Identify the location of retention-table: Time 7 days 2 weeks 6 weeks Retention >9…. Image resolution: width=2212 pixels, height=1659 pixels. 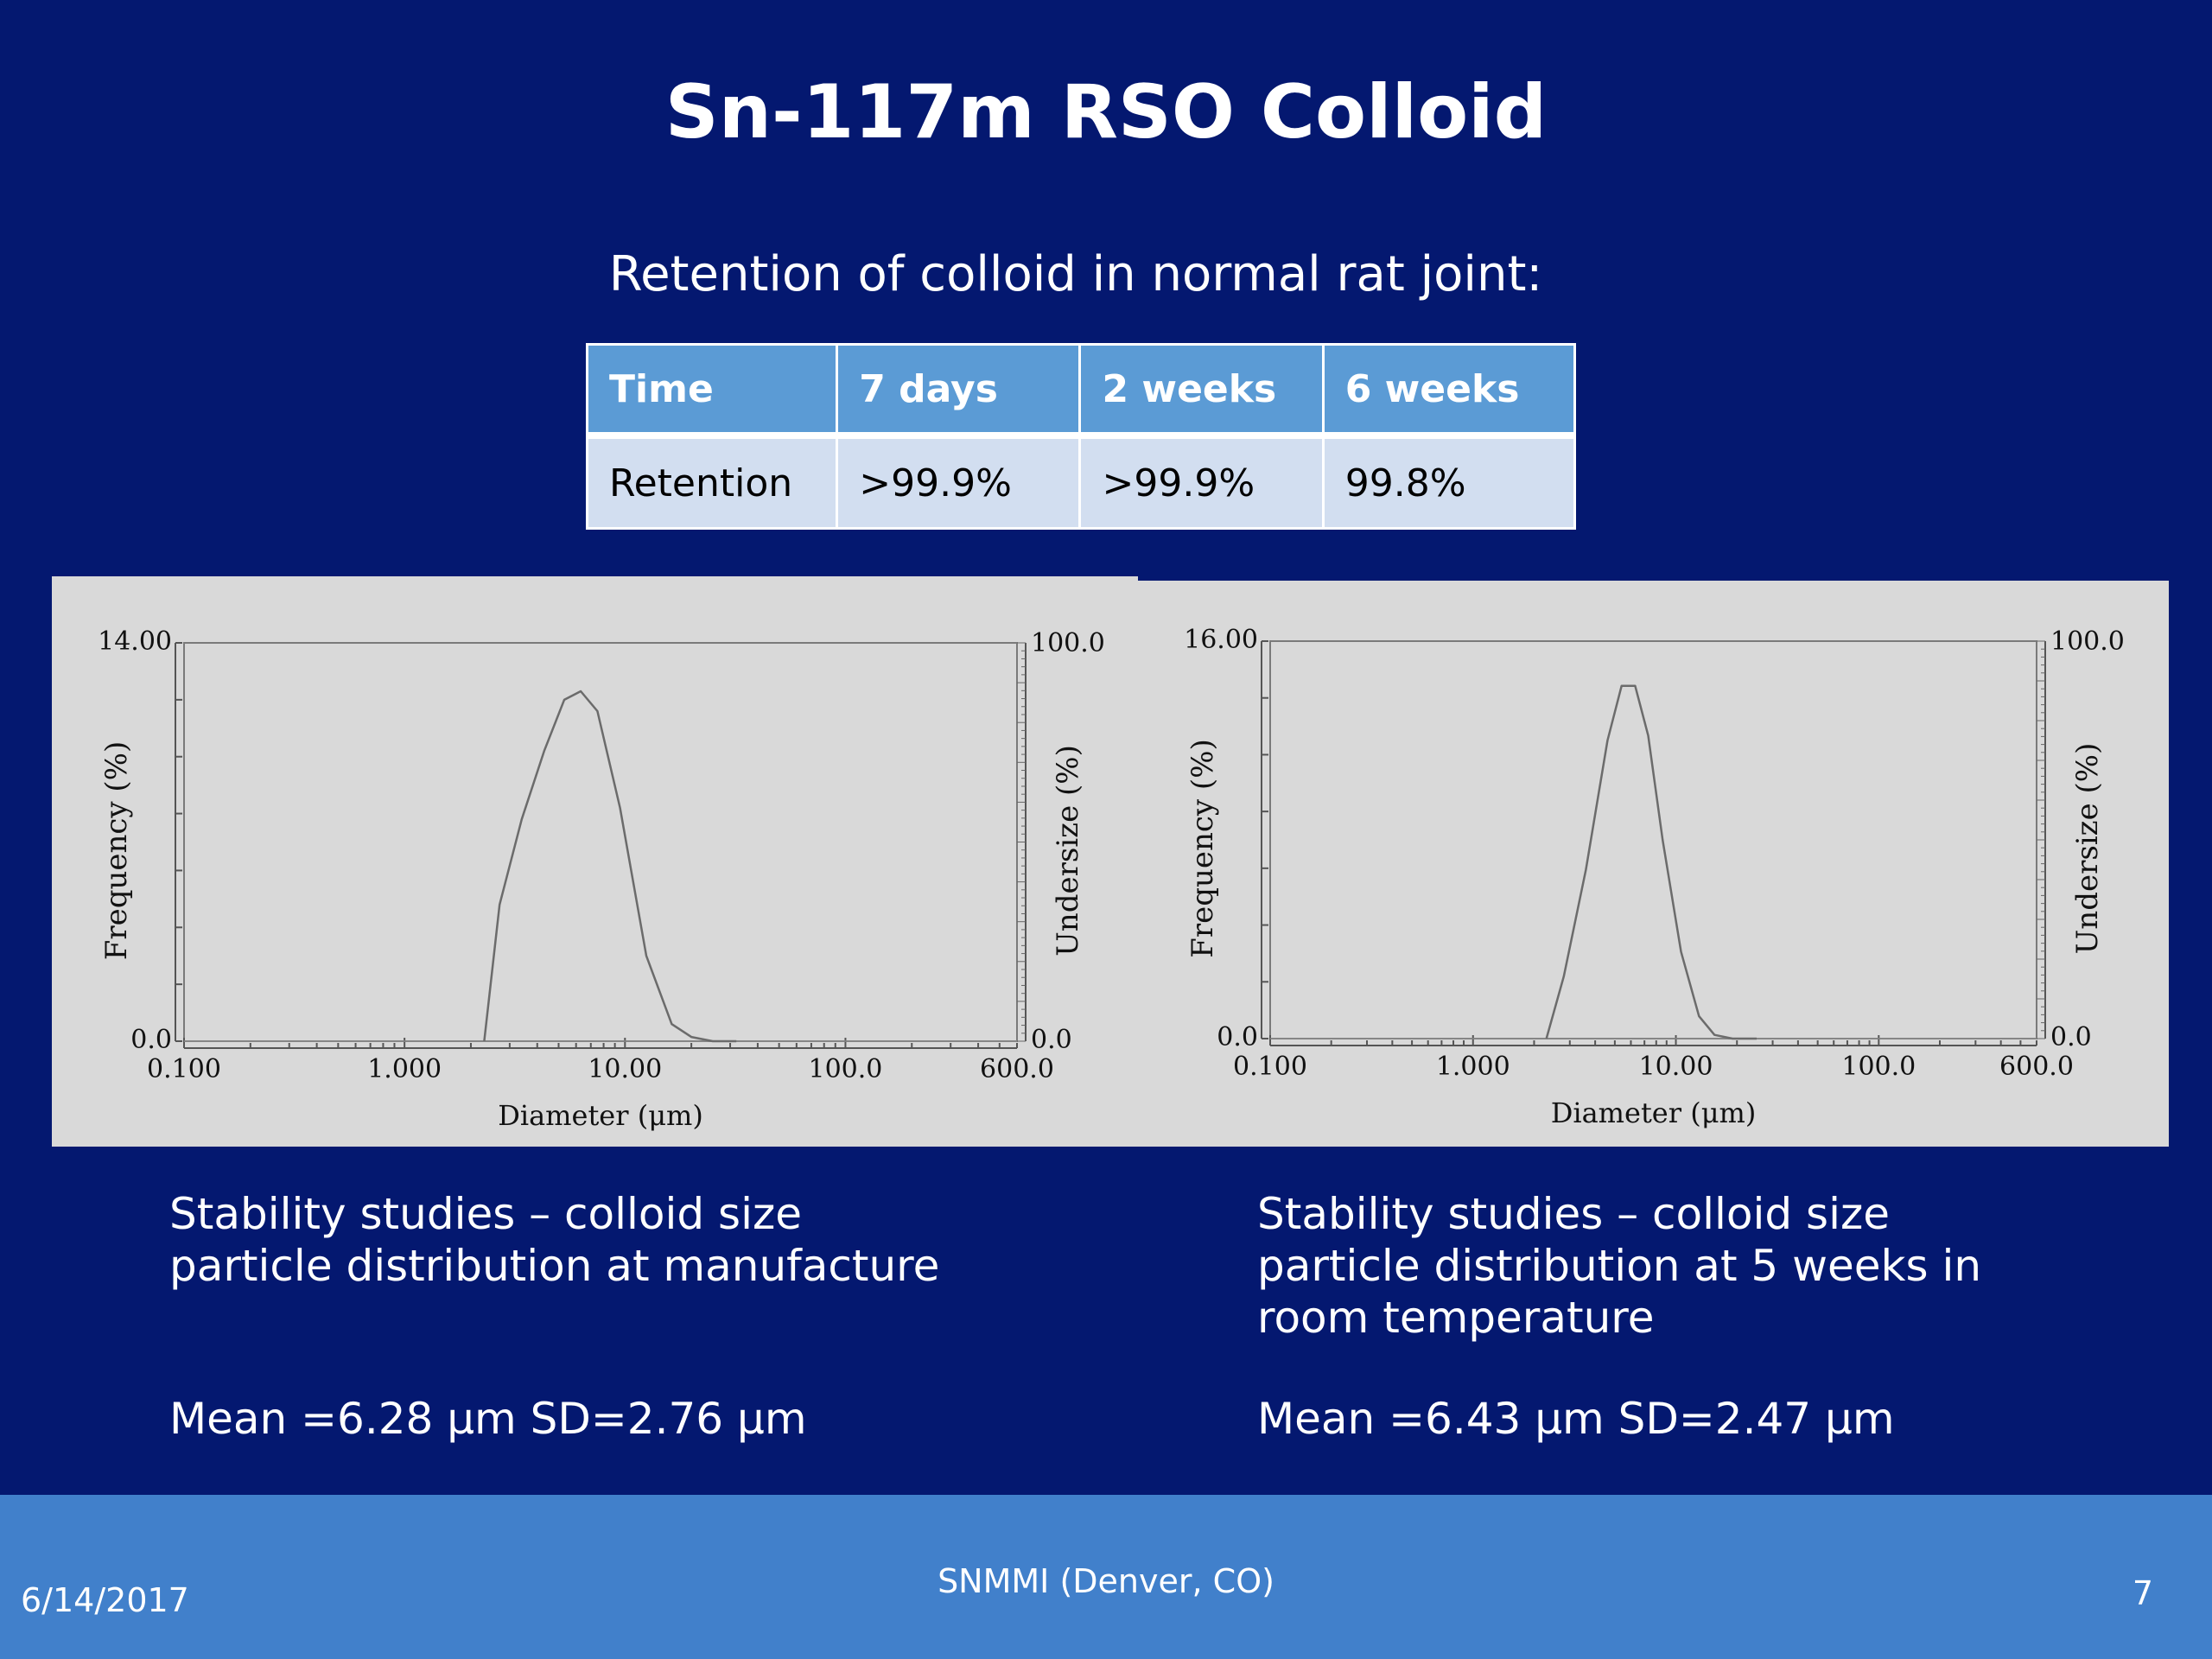
(1081, 436).